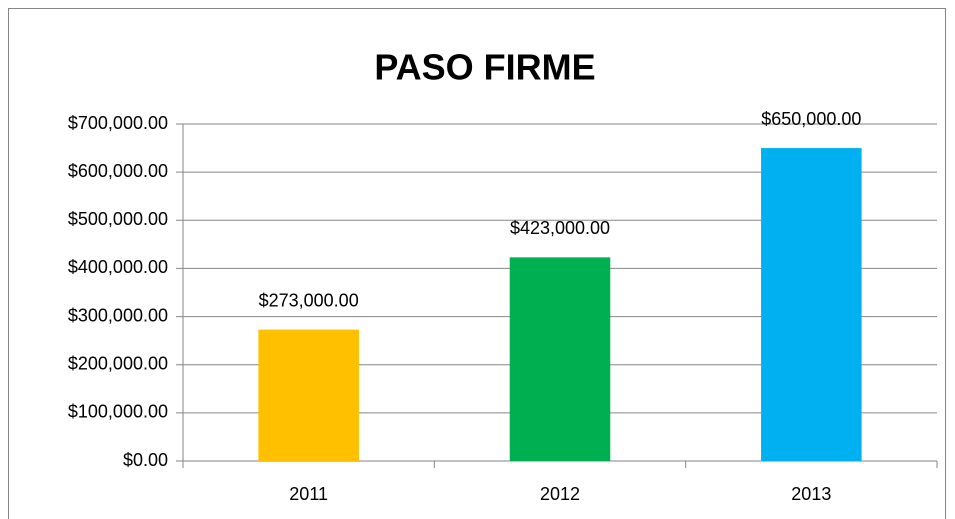 The height and width of the screenshot is (519, 955). Describe the element at coordinates (811, 494) in the screenshot. I see `x-tick-label: 2013` at that location.